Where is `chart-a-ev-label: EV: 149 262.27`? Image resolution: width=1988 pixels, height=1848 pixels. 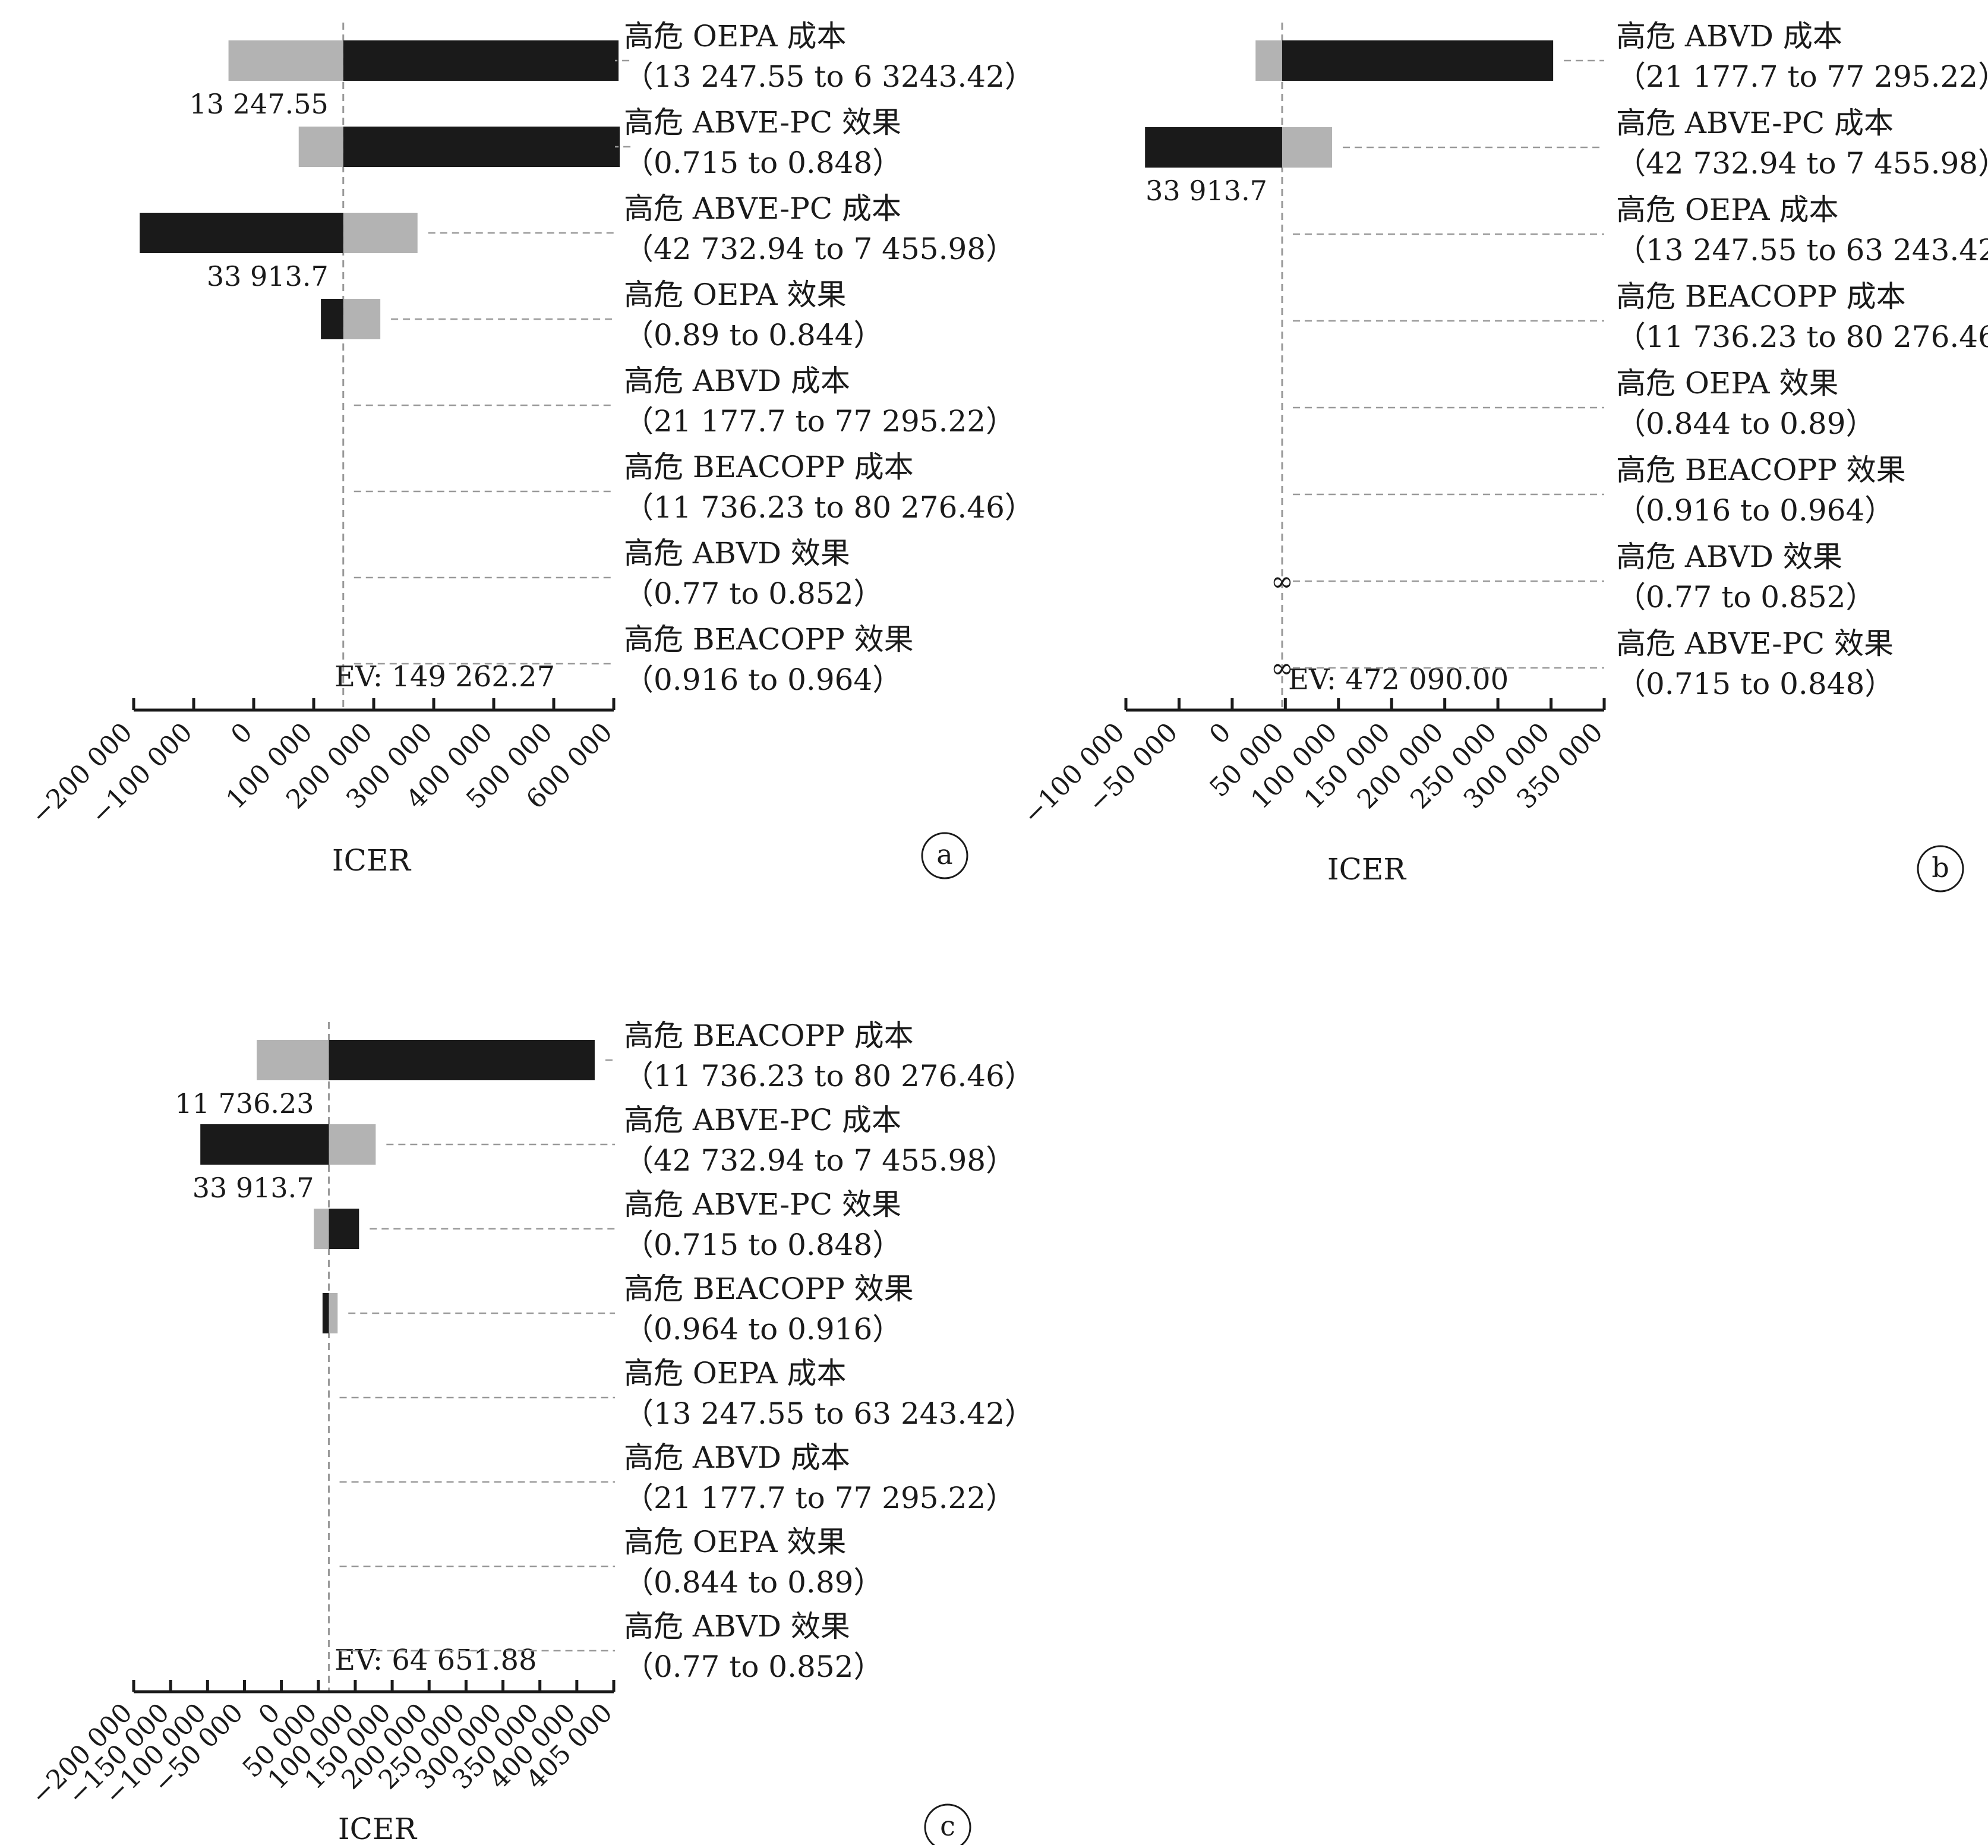
chart-a-ev-label: EV: 149 262.27 is located at coordinates (445, 676).